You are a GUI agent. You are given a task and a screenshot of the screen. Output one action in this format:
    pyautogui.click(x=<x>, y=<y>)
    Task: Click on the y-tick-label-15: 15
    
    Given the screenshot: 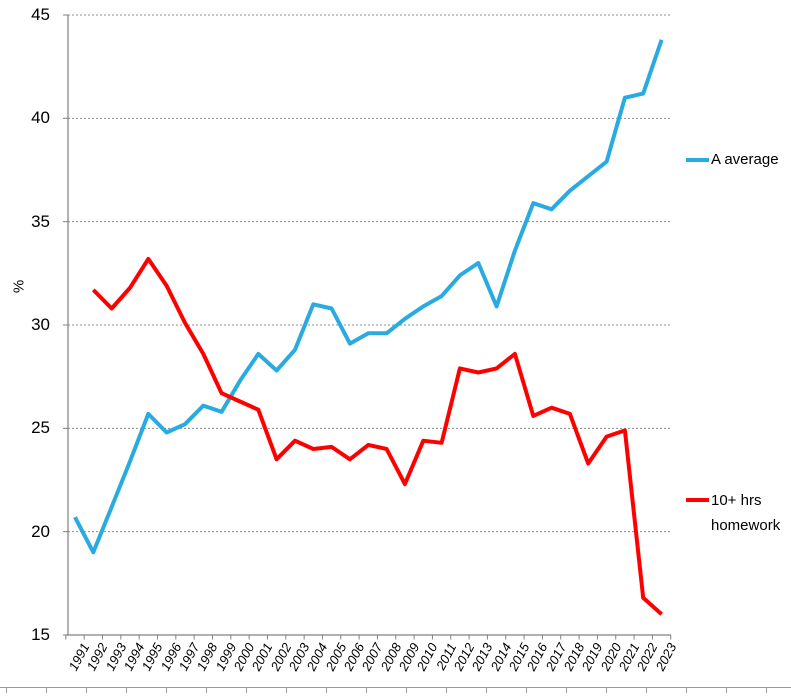 What is the action you would take?
    pyautogui.click(x=40, y=634)
    